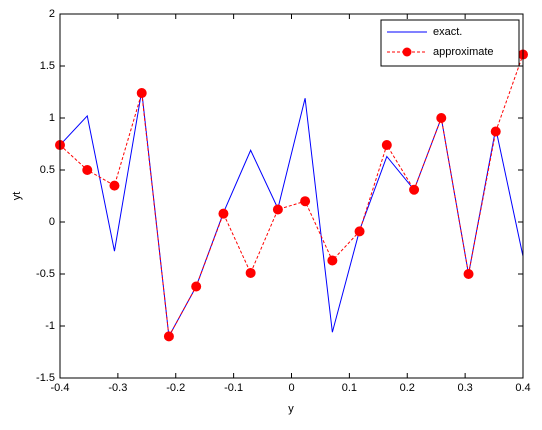 The width and height of the screenshot is (542, 430). Describe the element at coordinates (291, 409) in the screenshot. I see `x-axis-label: y` at that location.